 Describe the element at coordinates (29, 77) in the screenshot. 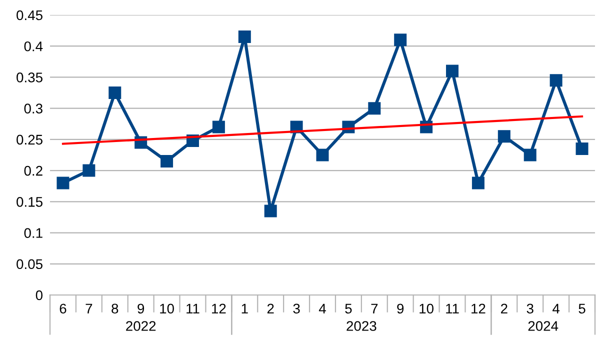

I see `y-tick-label: 0.35` at that location.